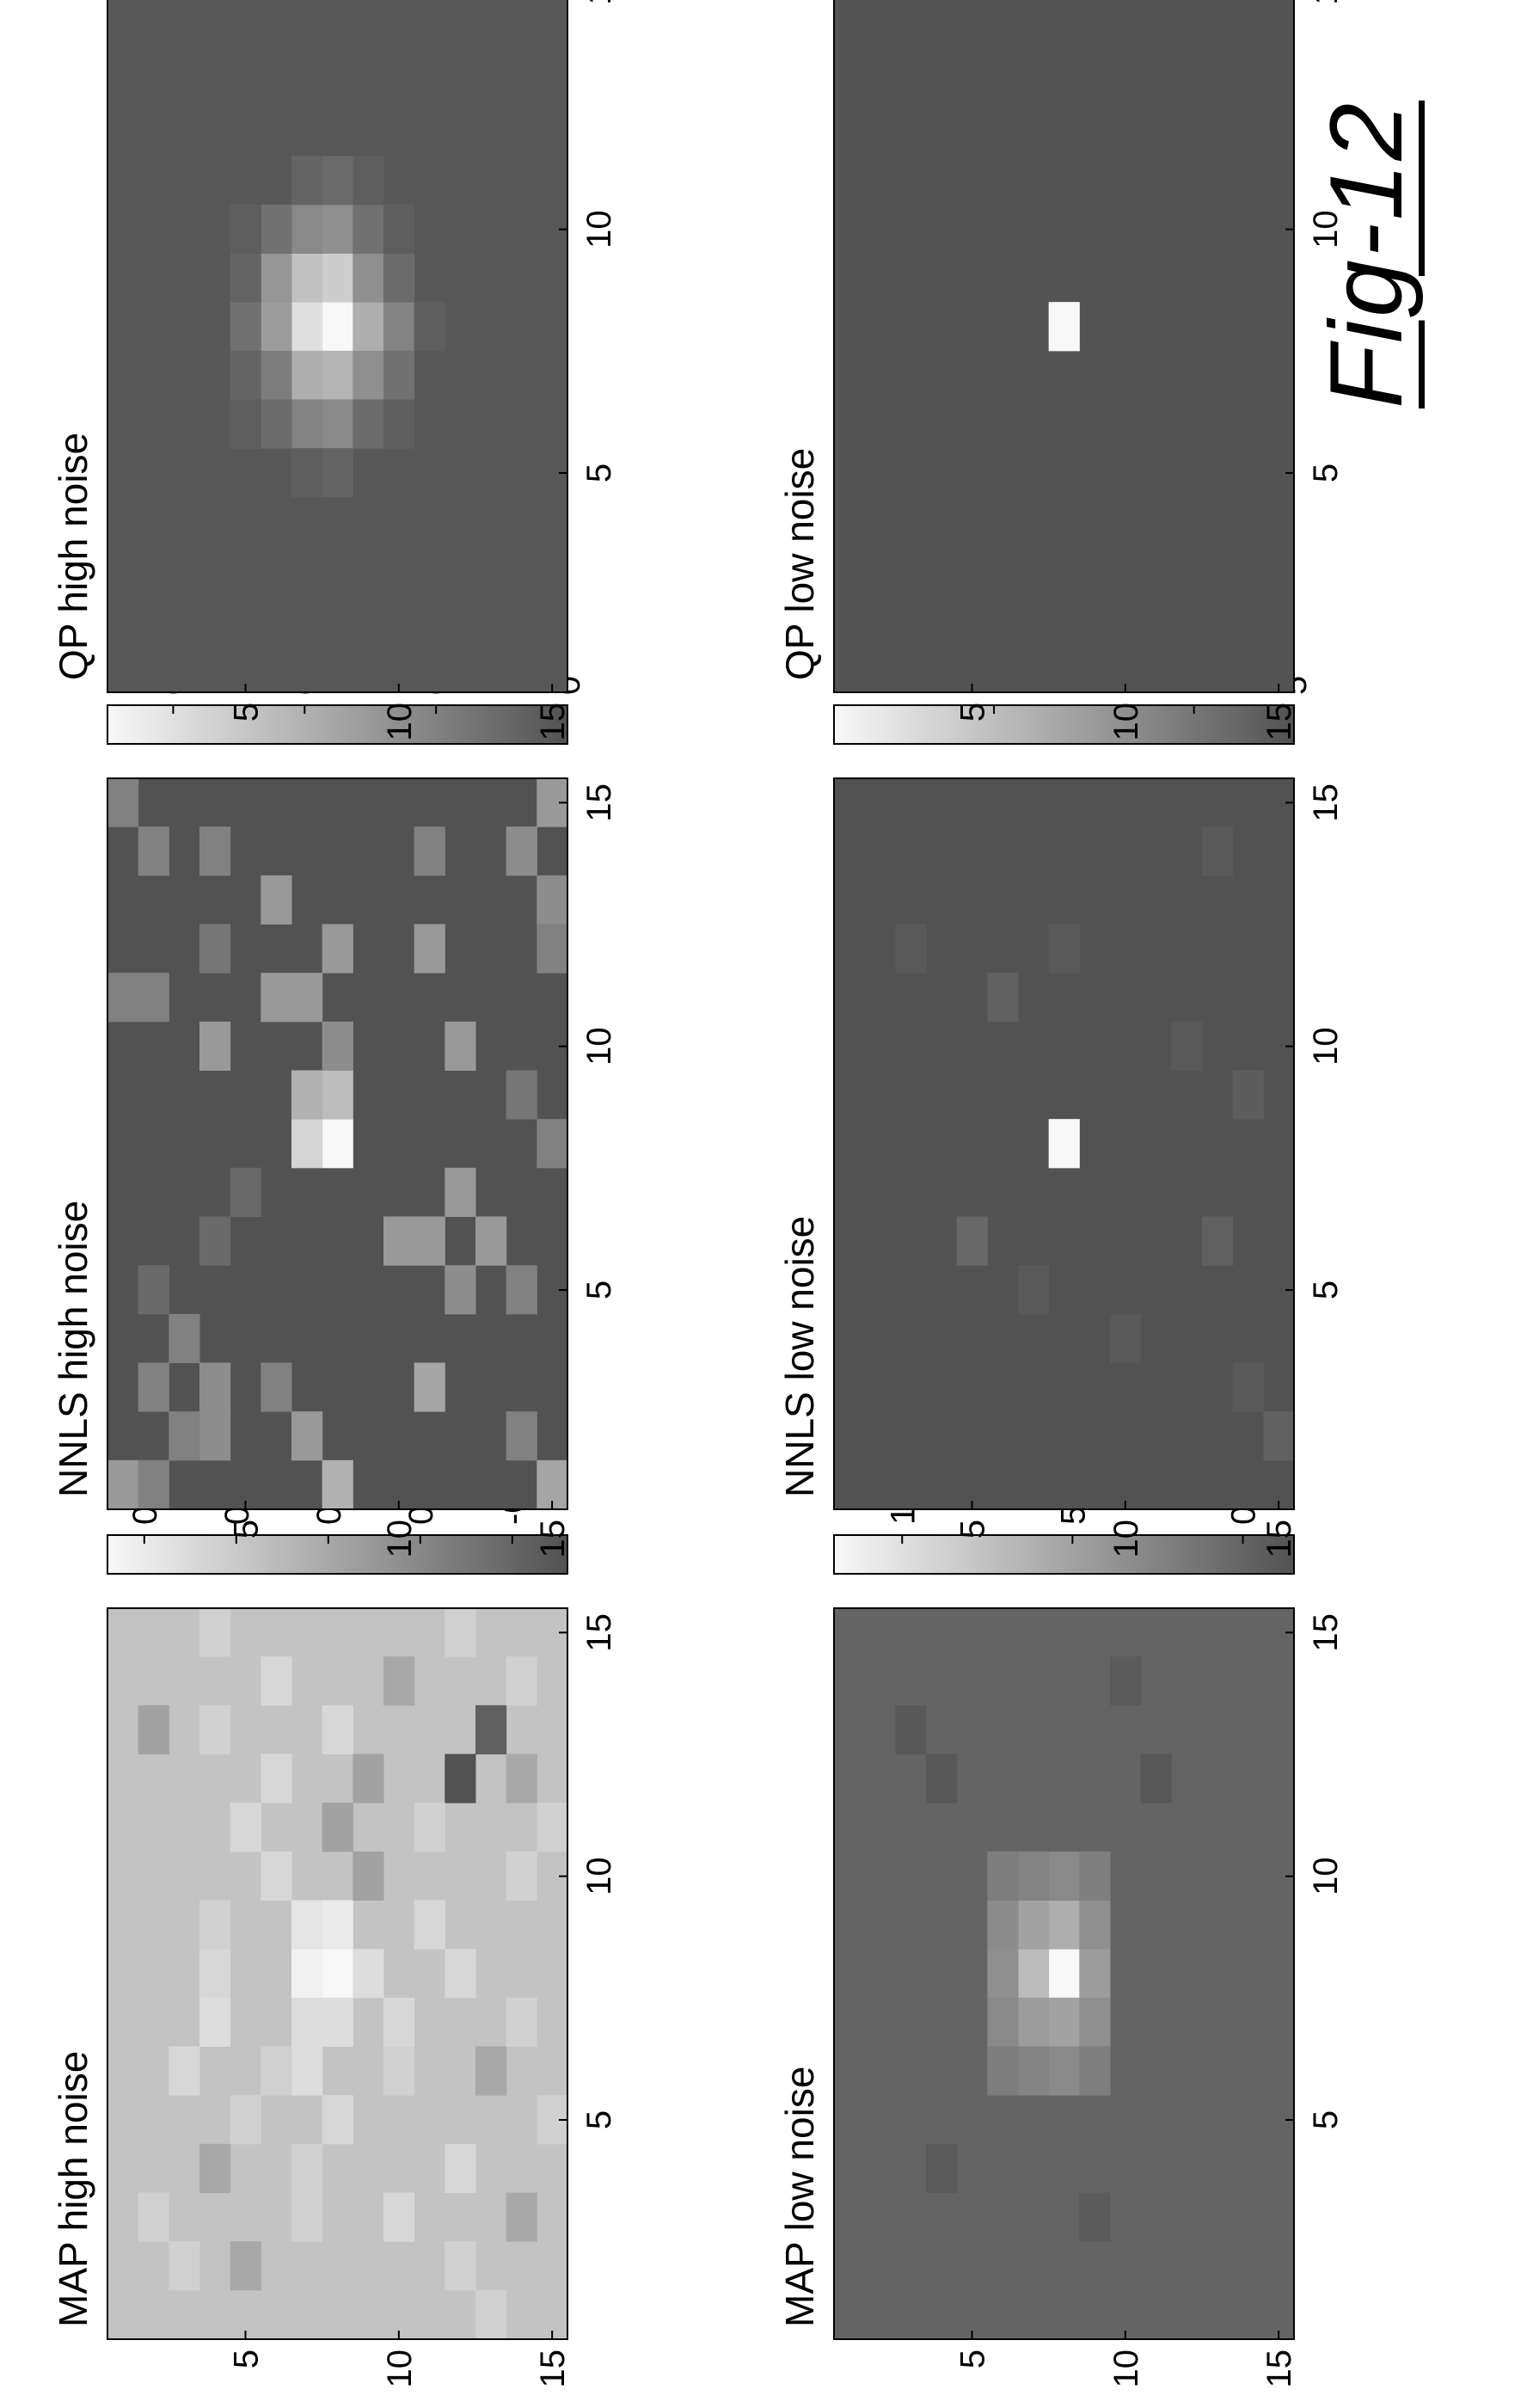  Describe the element at coordinates (1367, 254) in the screenshot. I see `figure-label: Fig-12` at that location.